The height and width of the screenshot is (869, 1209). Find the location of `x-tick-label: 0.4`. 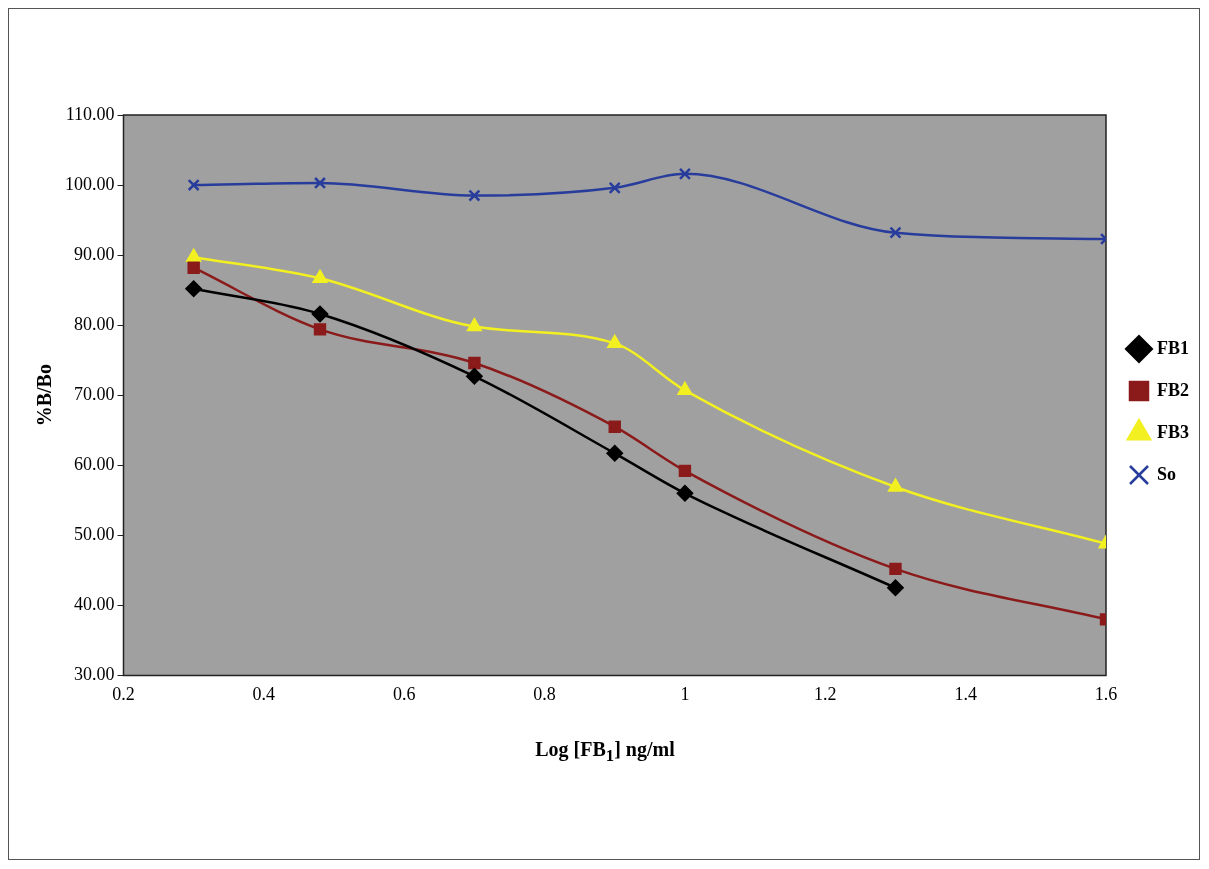

x-tick-label: 0.4 is located at coordinates (264, 693).